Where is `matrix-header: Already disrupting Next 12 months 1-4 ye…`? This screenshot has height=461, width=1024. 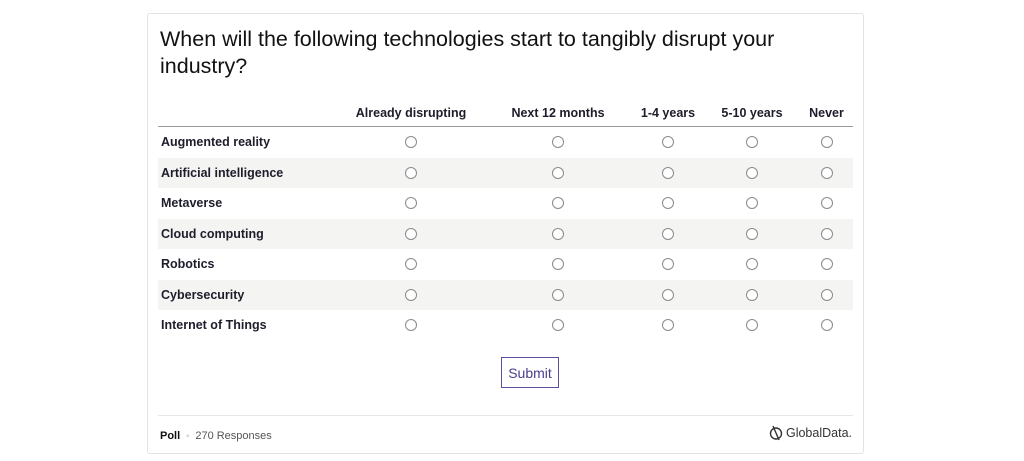 matrix-header: Already disrupting Next 12 months 1-4 ye… is located at coordinates (505, 113).